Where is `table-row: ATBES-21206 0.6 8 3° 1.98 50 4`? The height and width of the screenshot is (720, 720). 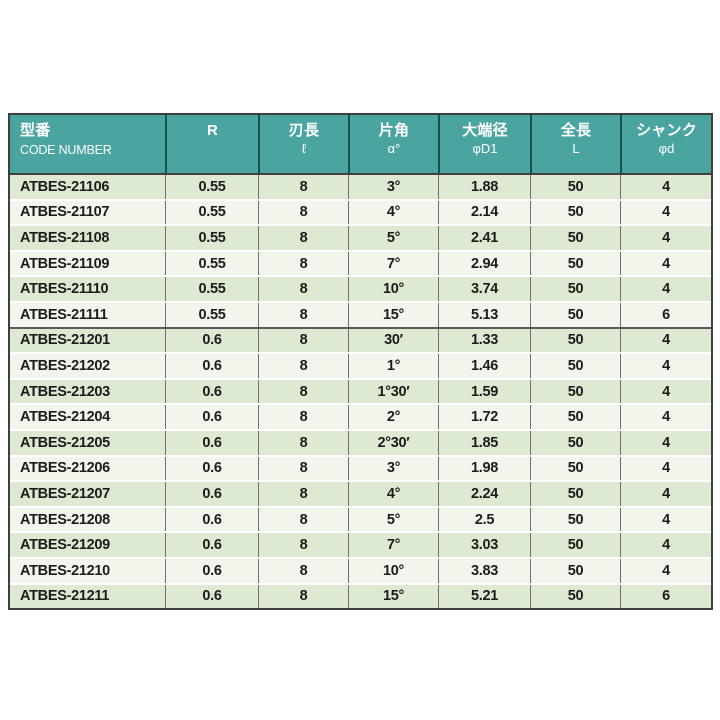
table-row: ATBES-21206 0.6 8 3° 1.98 50 4 is located at coordinates (360, 467).